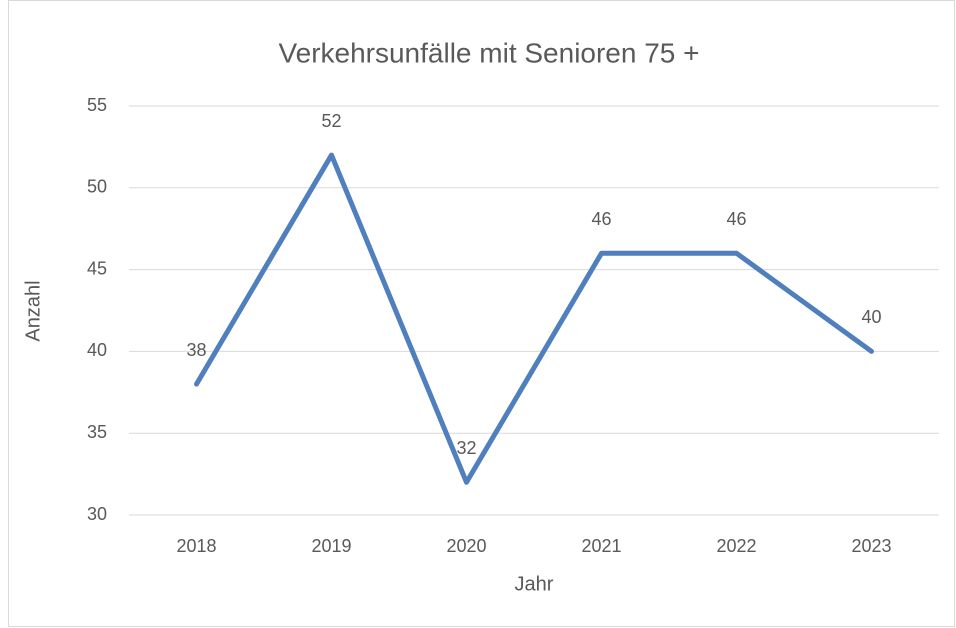 This screenshot has height=628, width=956. Describe the element at coordinates (871, 317) in the screenshot. I see `data-label: 40` at that location.